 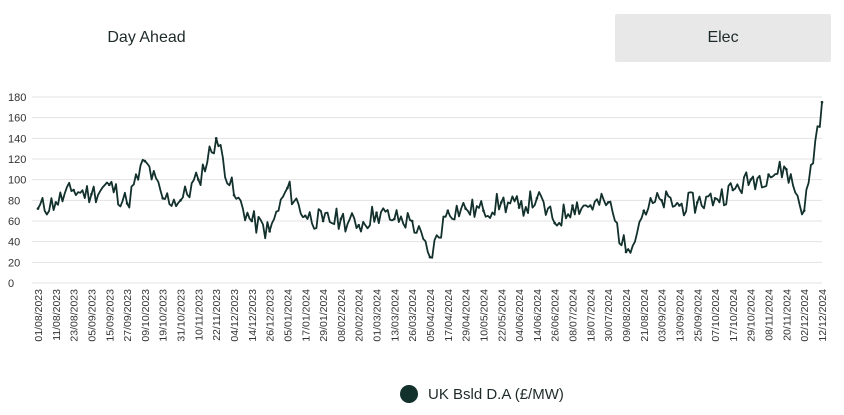 I want to click on x-tick-label: 12/12/2024, so click(x=823, y=315).